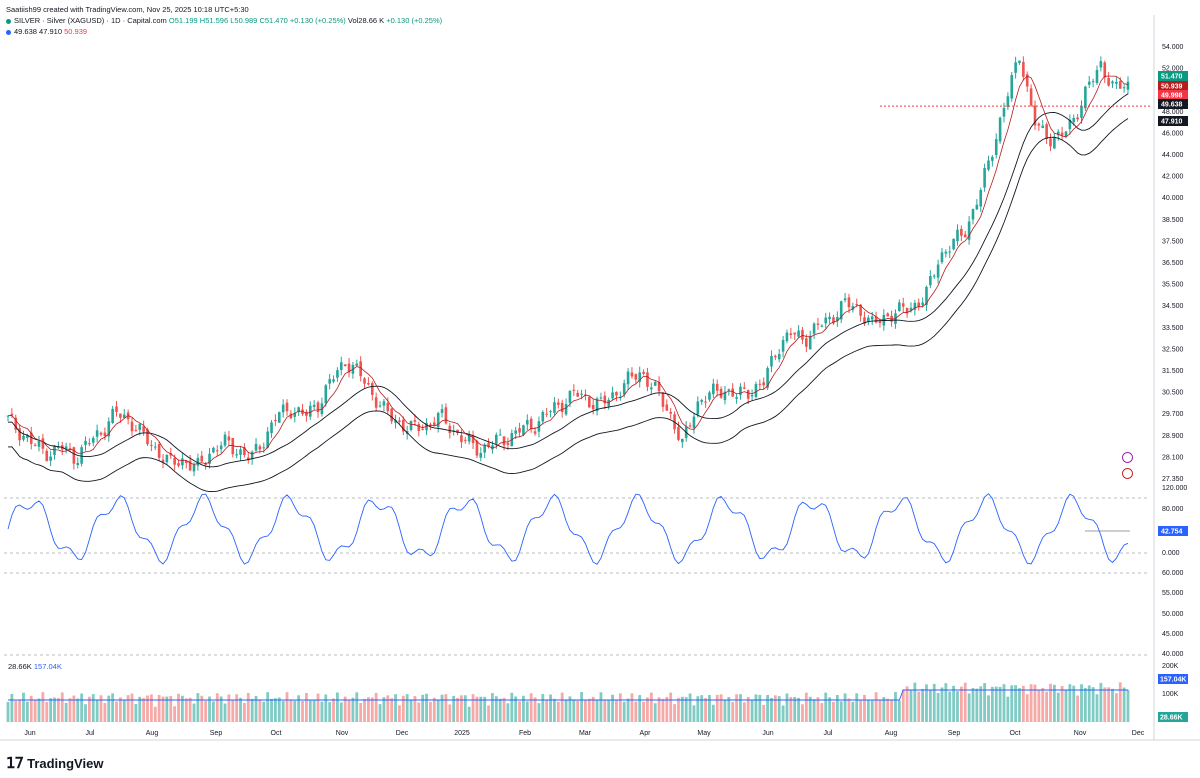 This screenshot has width=1200, height=778. What do you see at coordinates (183, 20) in the screenshot?
I see `open-value: O51.199` at bounding box center [183, 20].